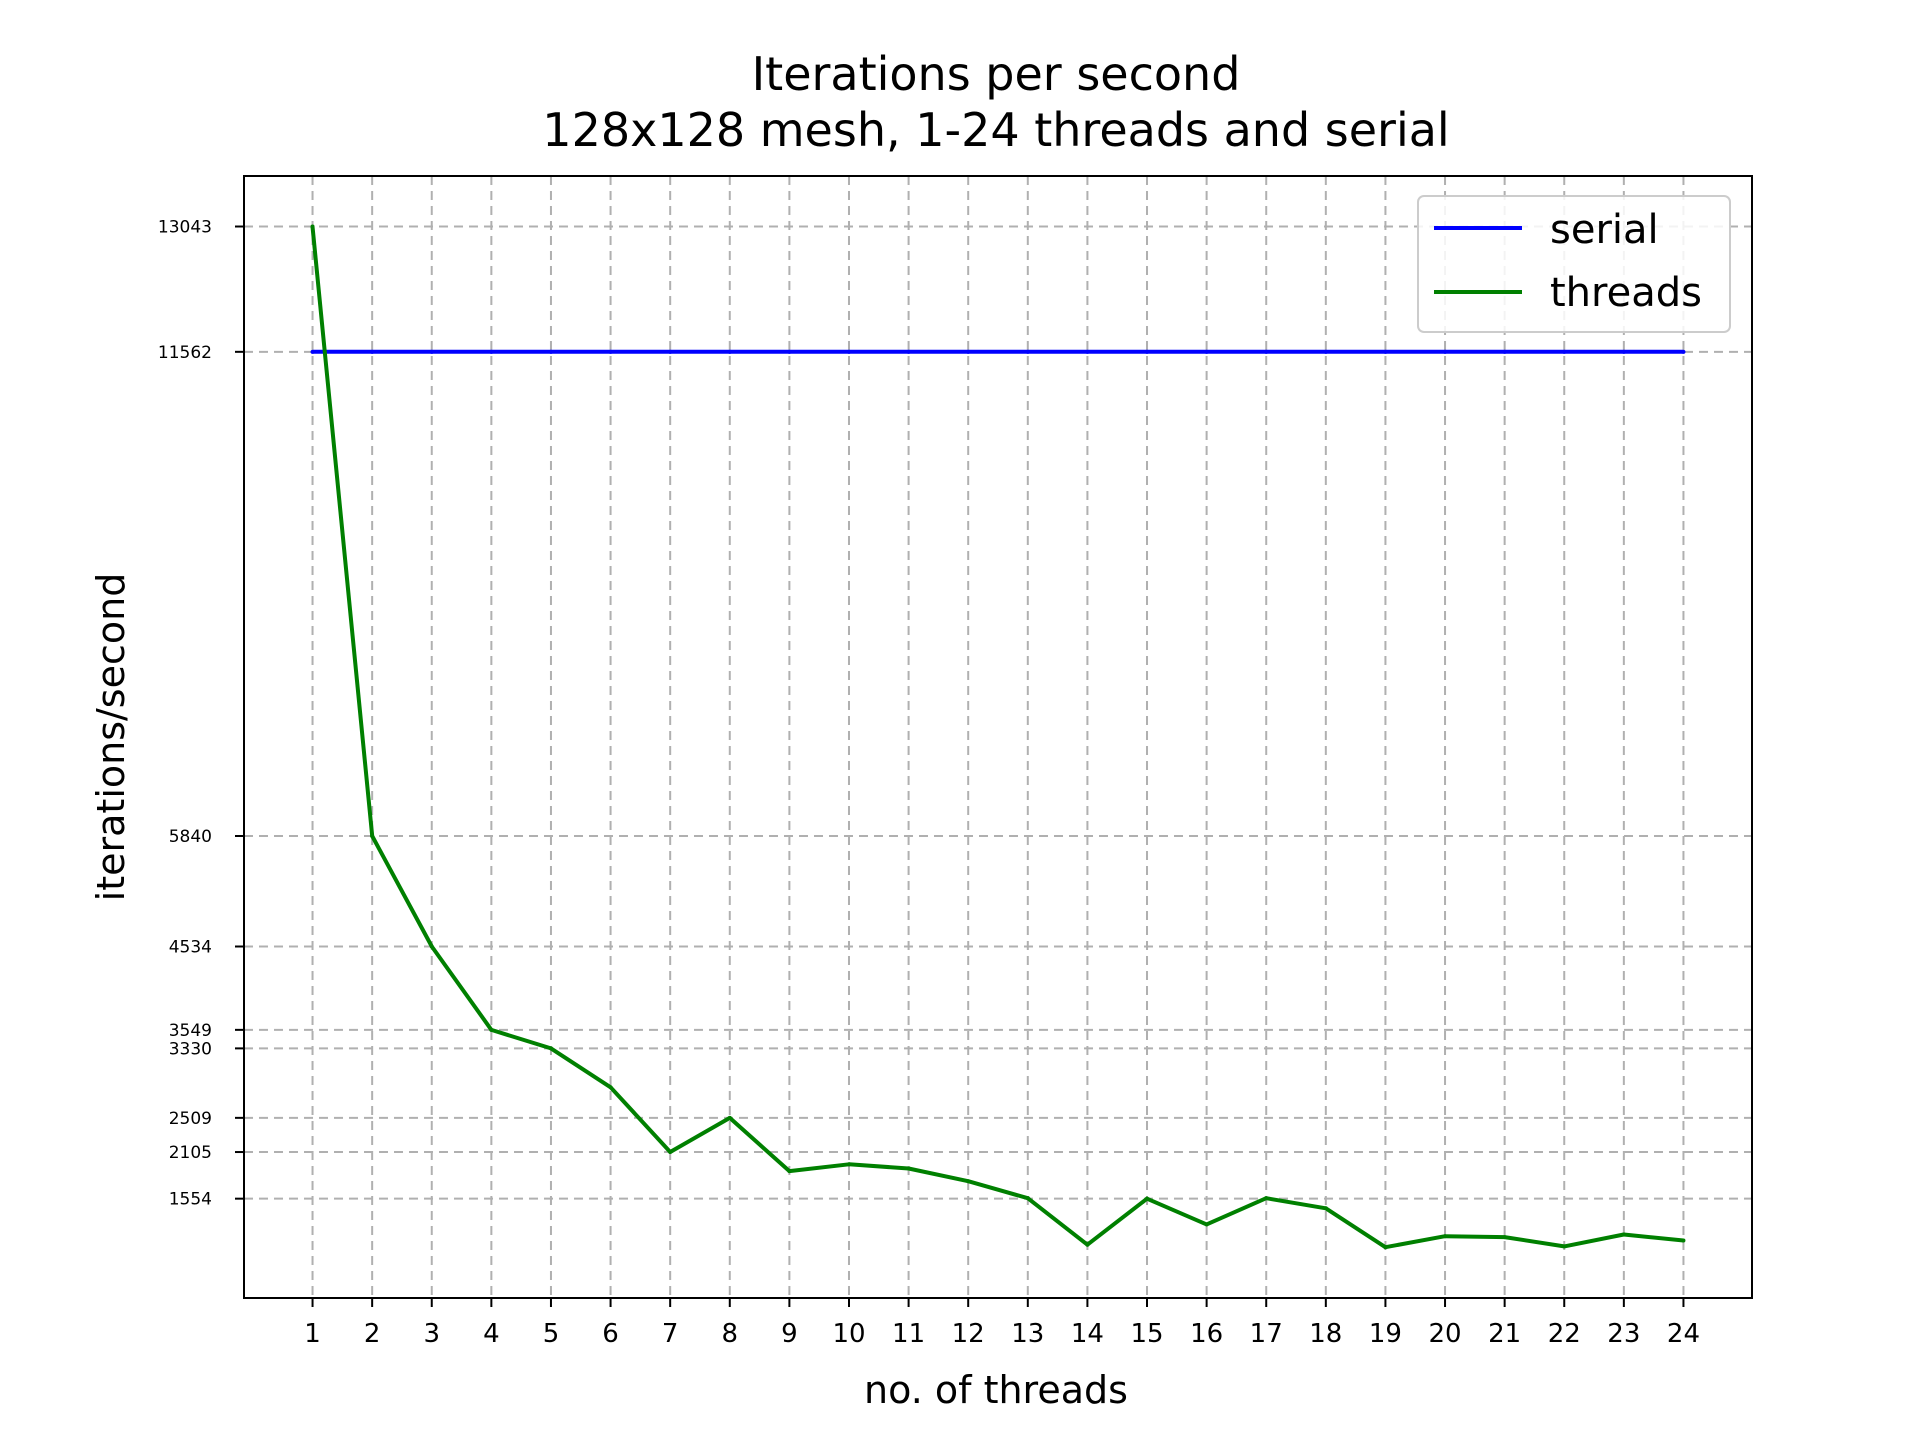 This screenshot has height=1440, width=1920. Describe the element at coordinates (1325, 1334) in the screenshot. I see `x-tick-label: 18` at that location.